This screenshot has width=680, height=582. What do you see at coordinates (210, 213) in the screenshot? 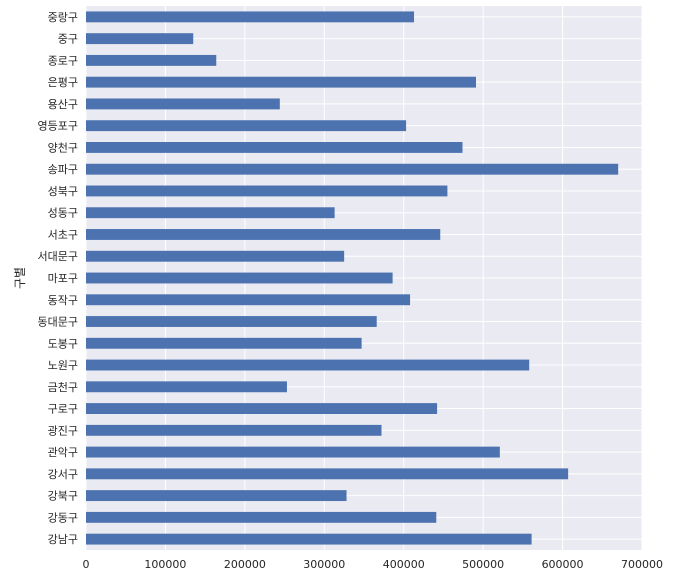
I see `bar-성동구` at bounding box center [210, 213].